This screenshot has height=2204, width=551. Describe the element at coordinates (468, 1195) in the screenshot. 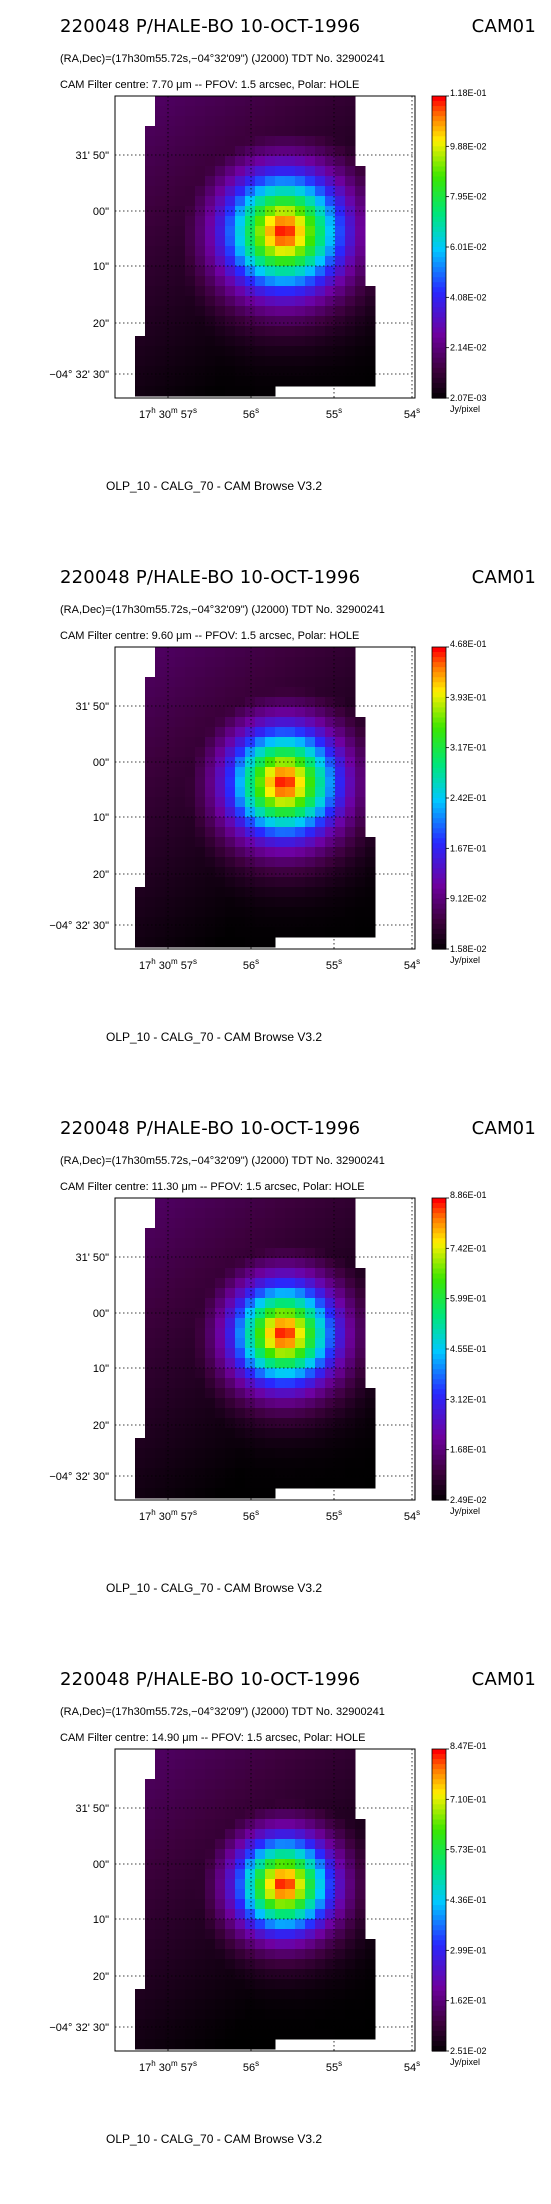

I see `colorbar-tick-label: 8.86E-01` at that location.